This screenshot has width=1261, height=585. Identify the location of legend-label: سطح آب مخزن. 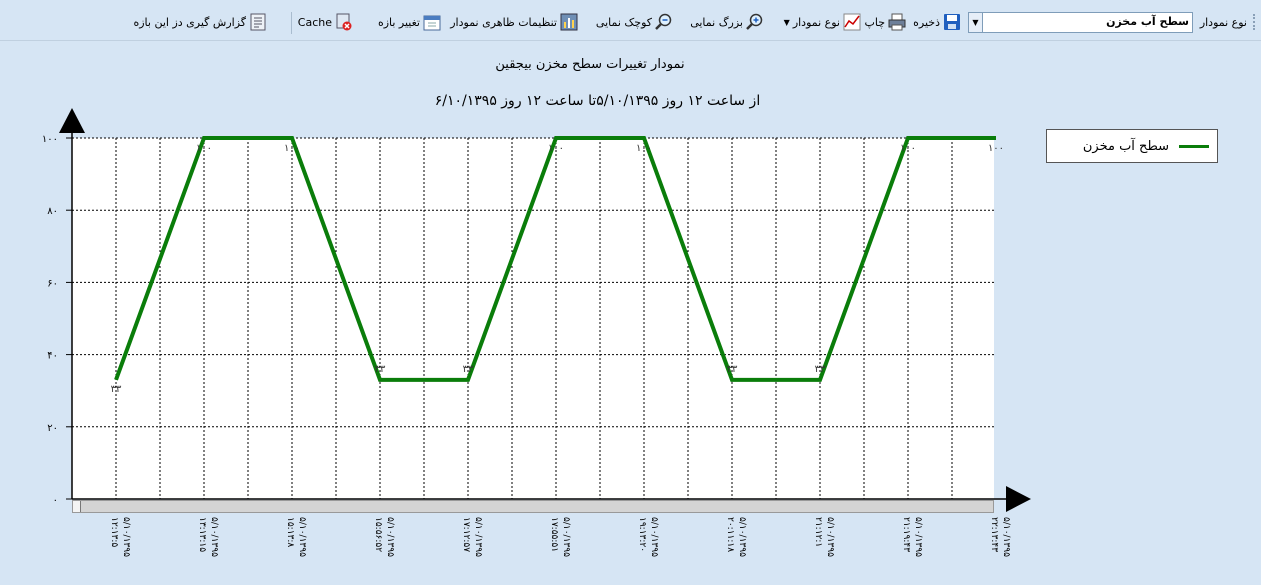
(1125, 146).